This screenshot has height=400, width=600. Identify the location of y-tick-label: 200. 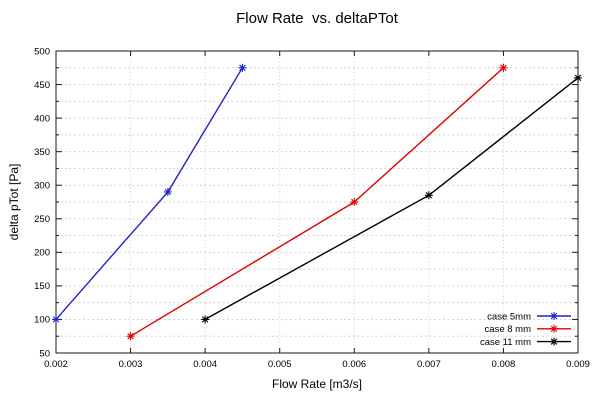
(42, 253).